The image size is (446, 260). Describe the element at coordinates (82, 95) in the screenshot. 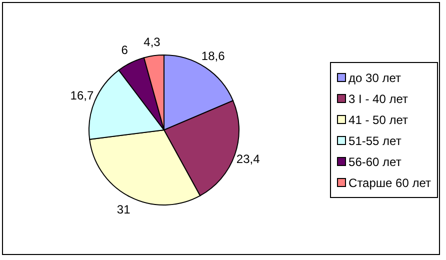

I see `data-label: 16,7` at that location.